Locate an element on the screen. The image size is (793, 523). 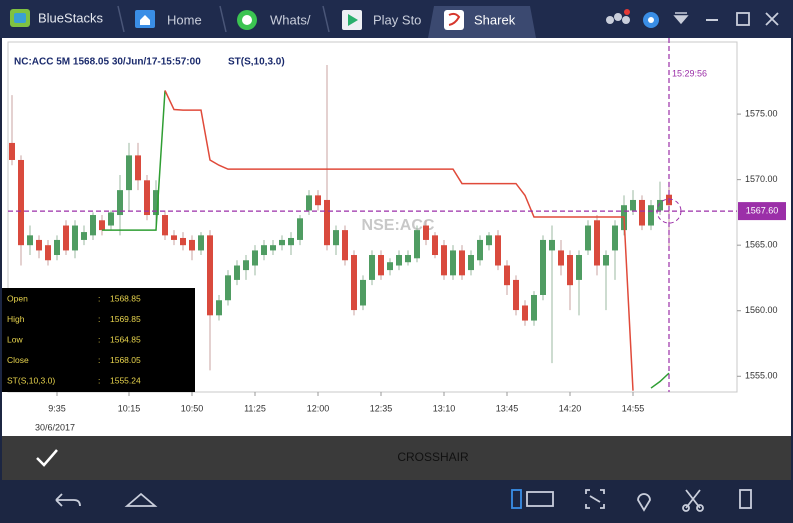
y-tick-label: 1555.00 is located at coordinates (761, 376).